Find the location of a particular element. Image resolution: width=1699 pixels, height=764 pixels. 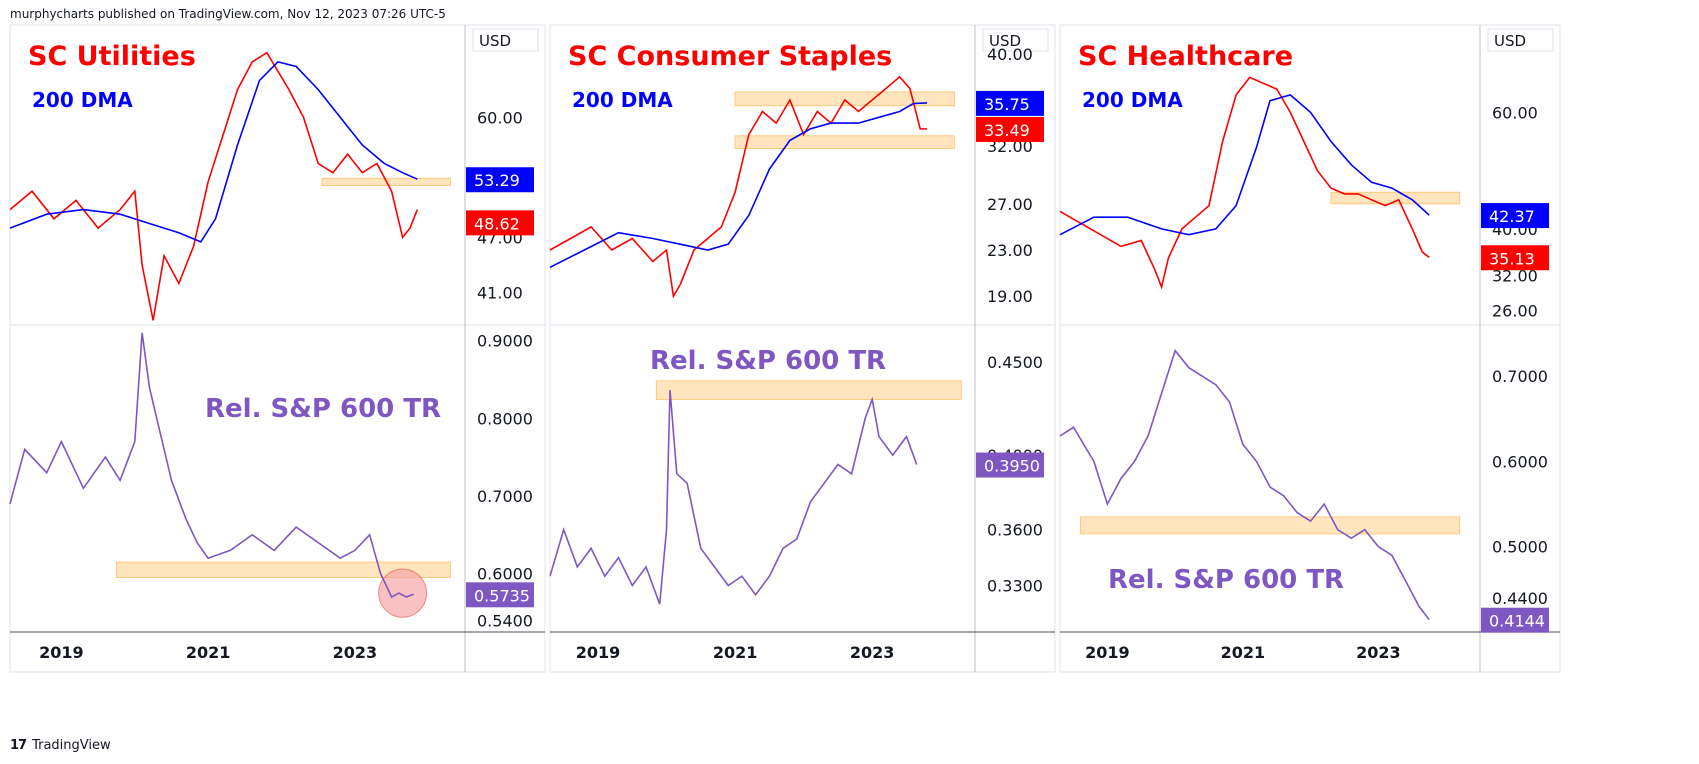

relative-tick-label: 0.5000 is located at coordinates (1520, 547).